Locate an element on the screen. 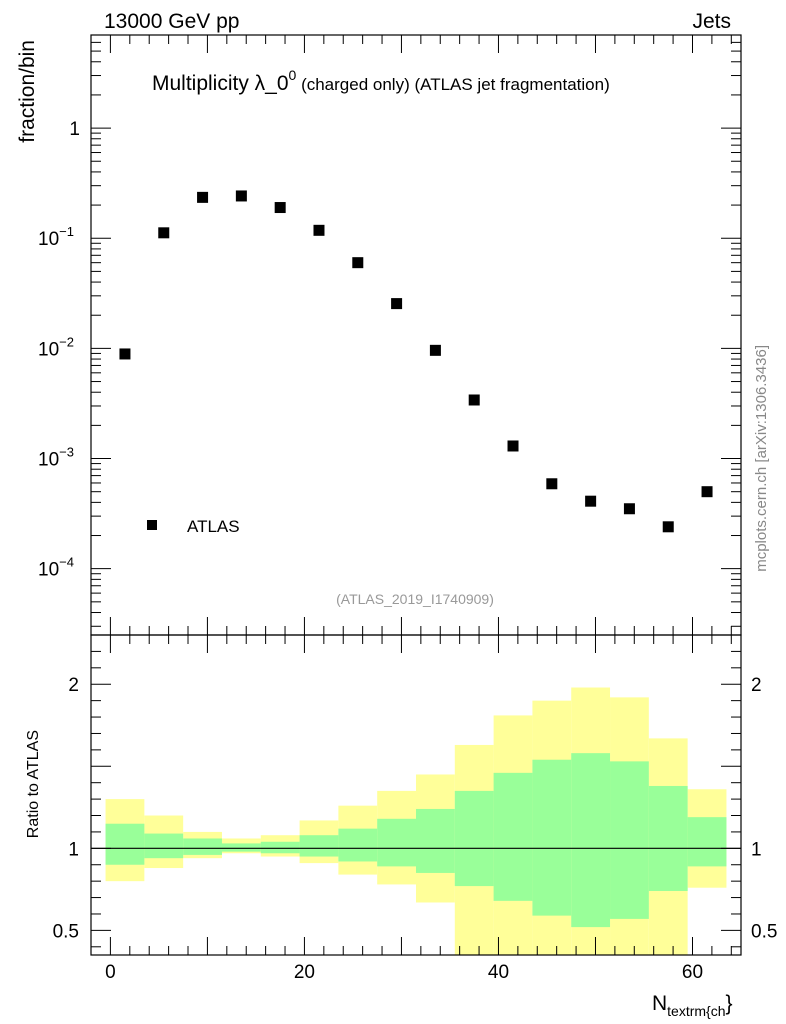 The height and width of the screenshot is (1024, 786). lower-y-tick-label-l-2: 2 is located at coordinates (73, 685).